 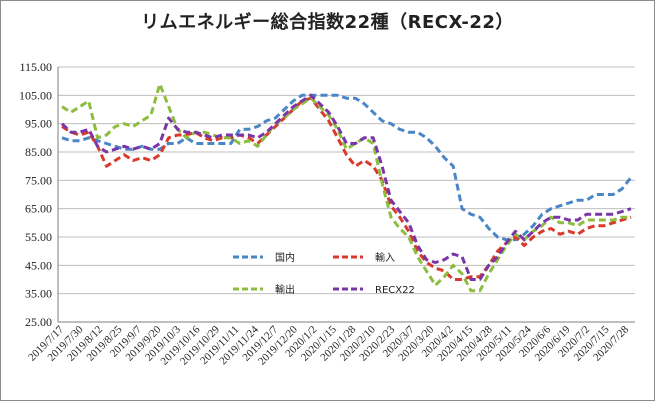 What do you see at coordinates (35, 67) in the screenshot?
I see `y-tick-label: 115.00` at bounding box center [35, 67].